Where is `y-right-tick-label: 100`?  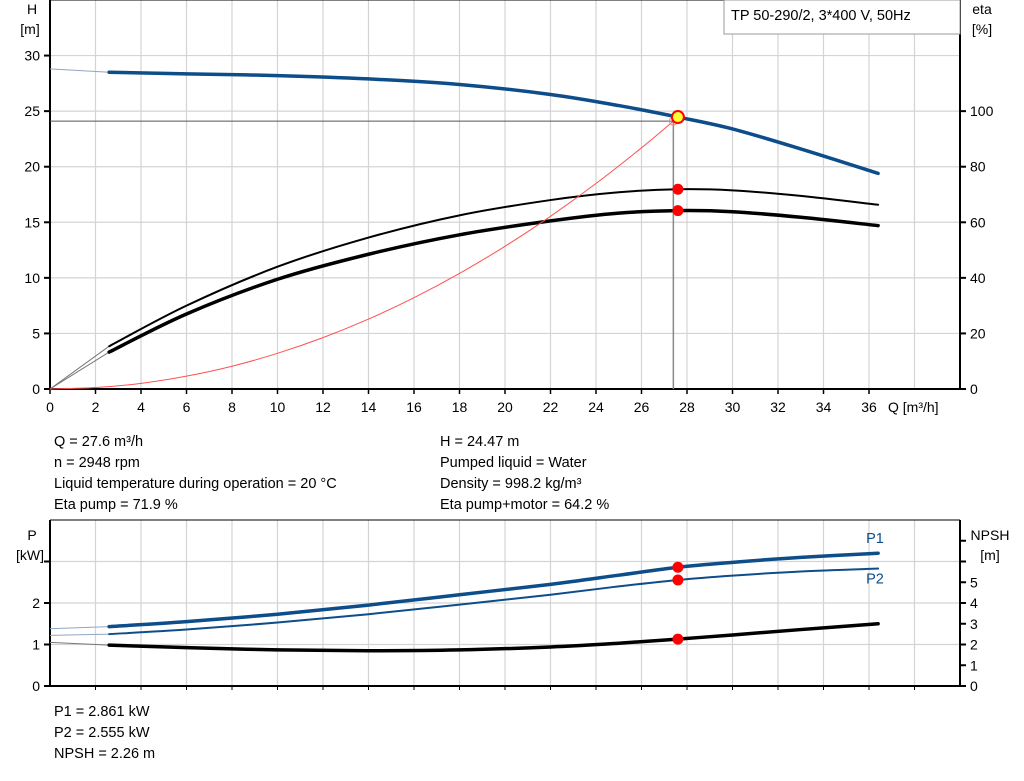 y-right-tick-label: 100 is located at coordinates (982, 111).